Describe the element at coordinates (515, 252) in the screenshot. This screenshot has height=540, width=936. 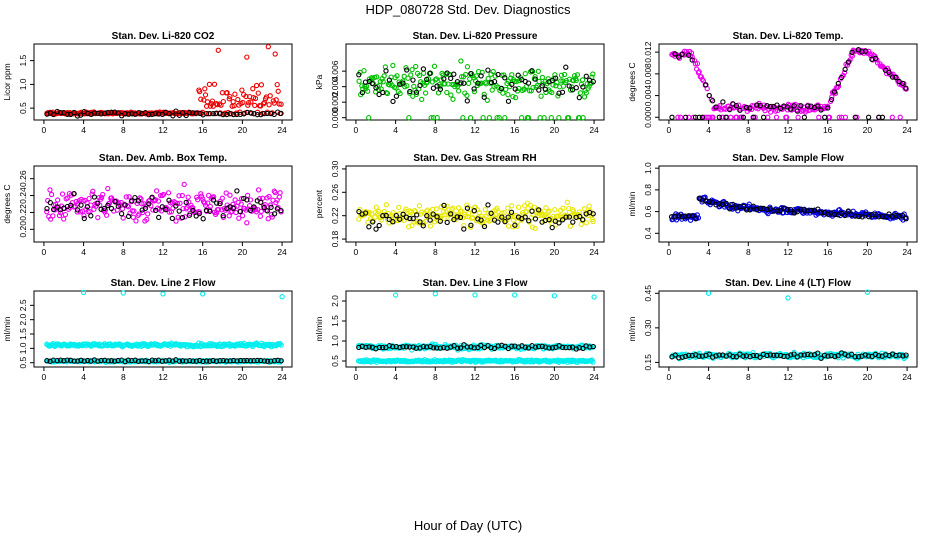
I see `x-tick-label: 16` at that location.